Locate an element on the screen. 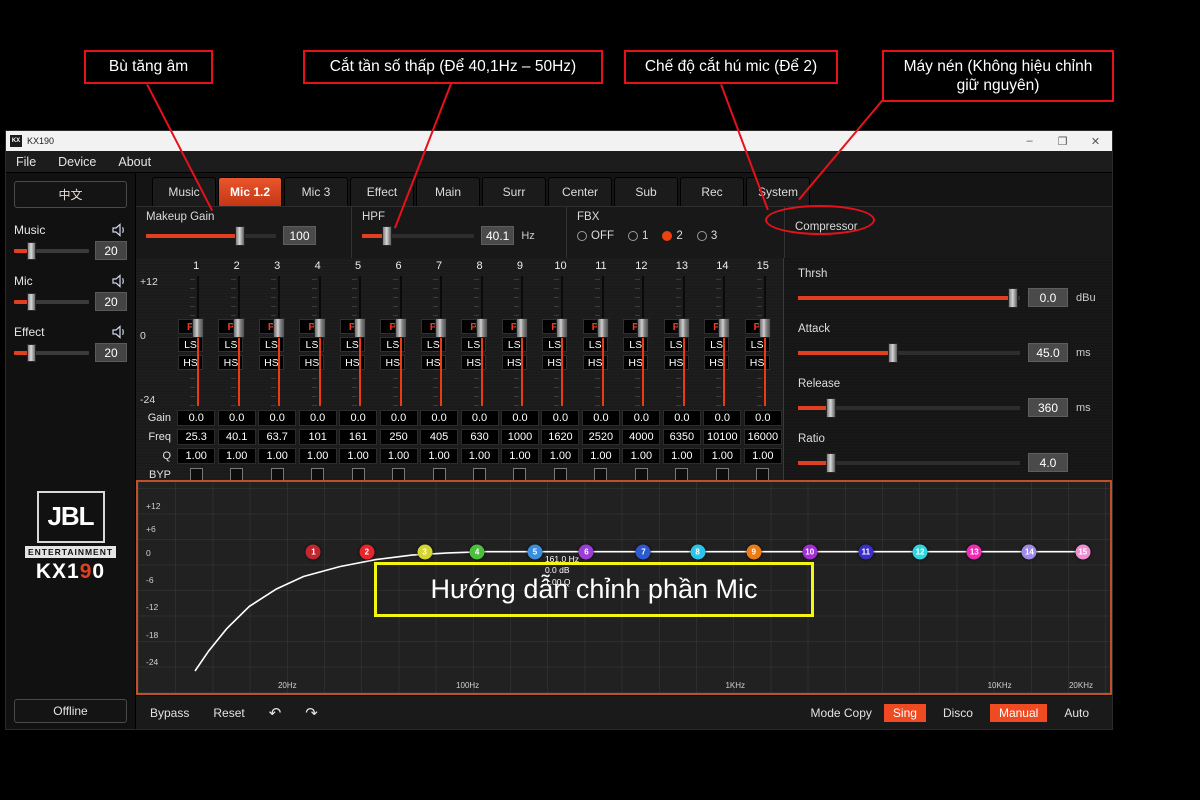 The image size is (1200, 800). graph-band-marker-9: 9 is located at coordinates (754, 552).